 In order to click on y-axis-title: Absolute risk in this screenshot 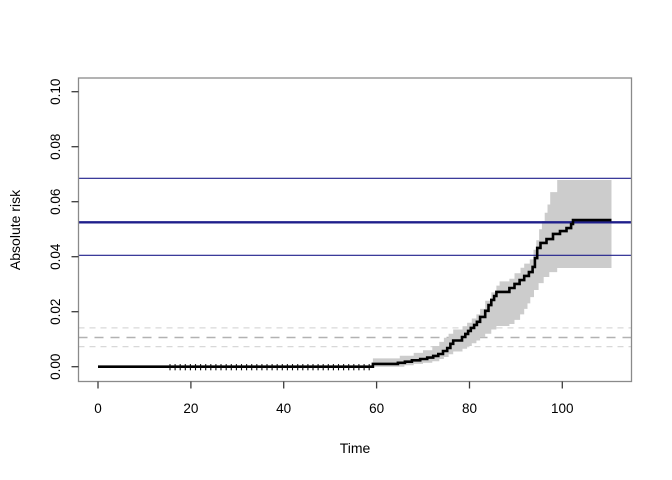, I will do `click(15, 230)`.